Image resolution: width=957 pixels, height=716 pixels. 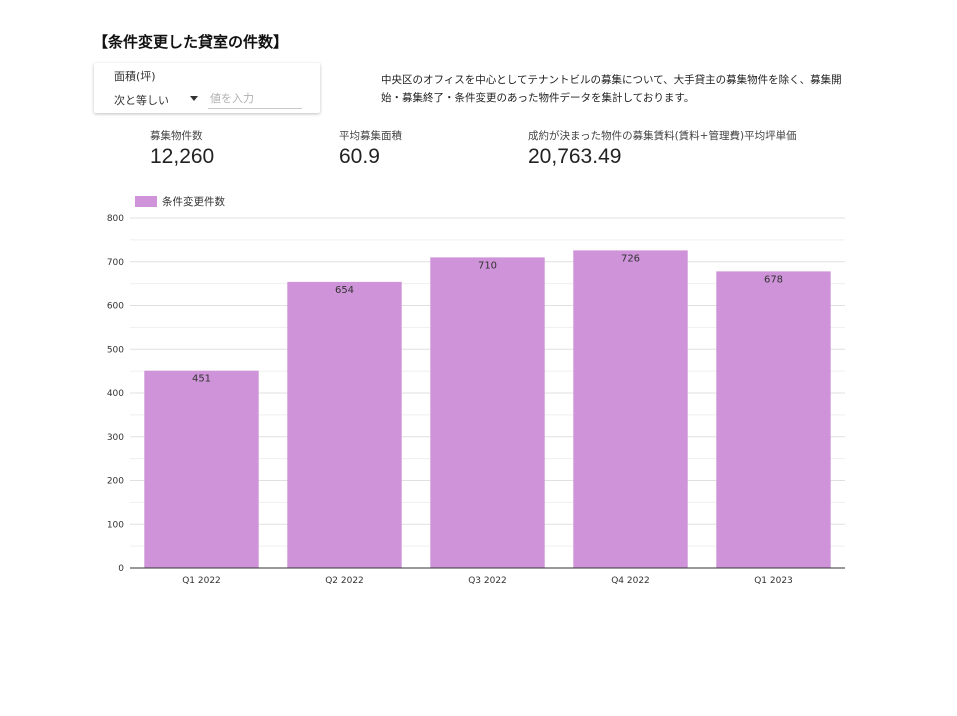 I want to click on data-label: 678, so click(x=773, y=279).